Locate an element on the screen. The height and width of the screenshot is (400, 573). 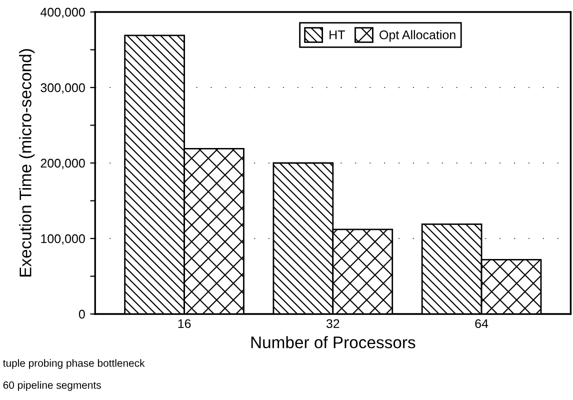
y-axis-title: Execution Time (micro-second) is located at coordinates (27, 162).